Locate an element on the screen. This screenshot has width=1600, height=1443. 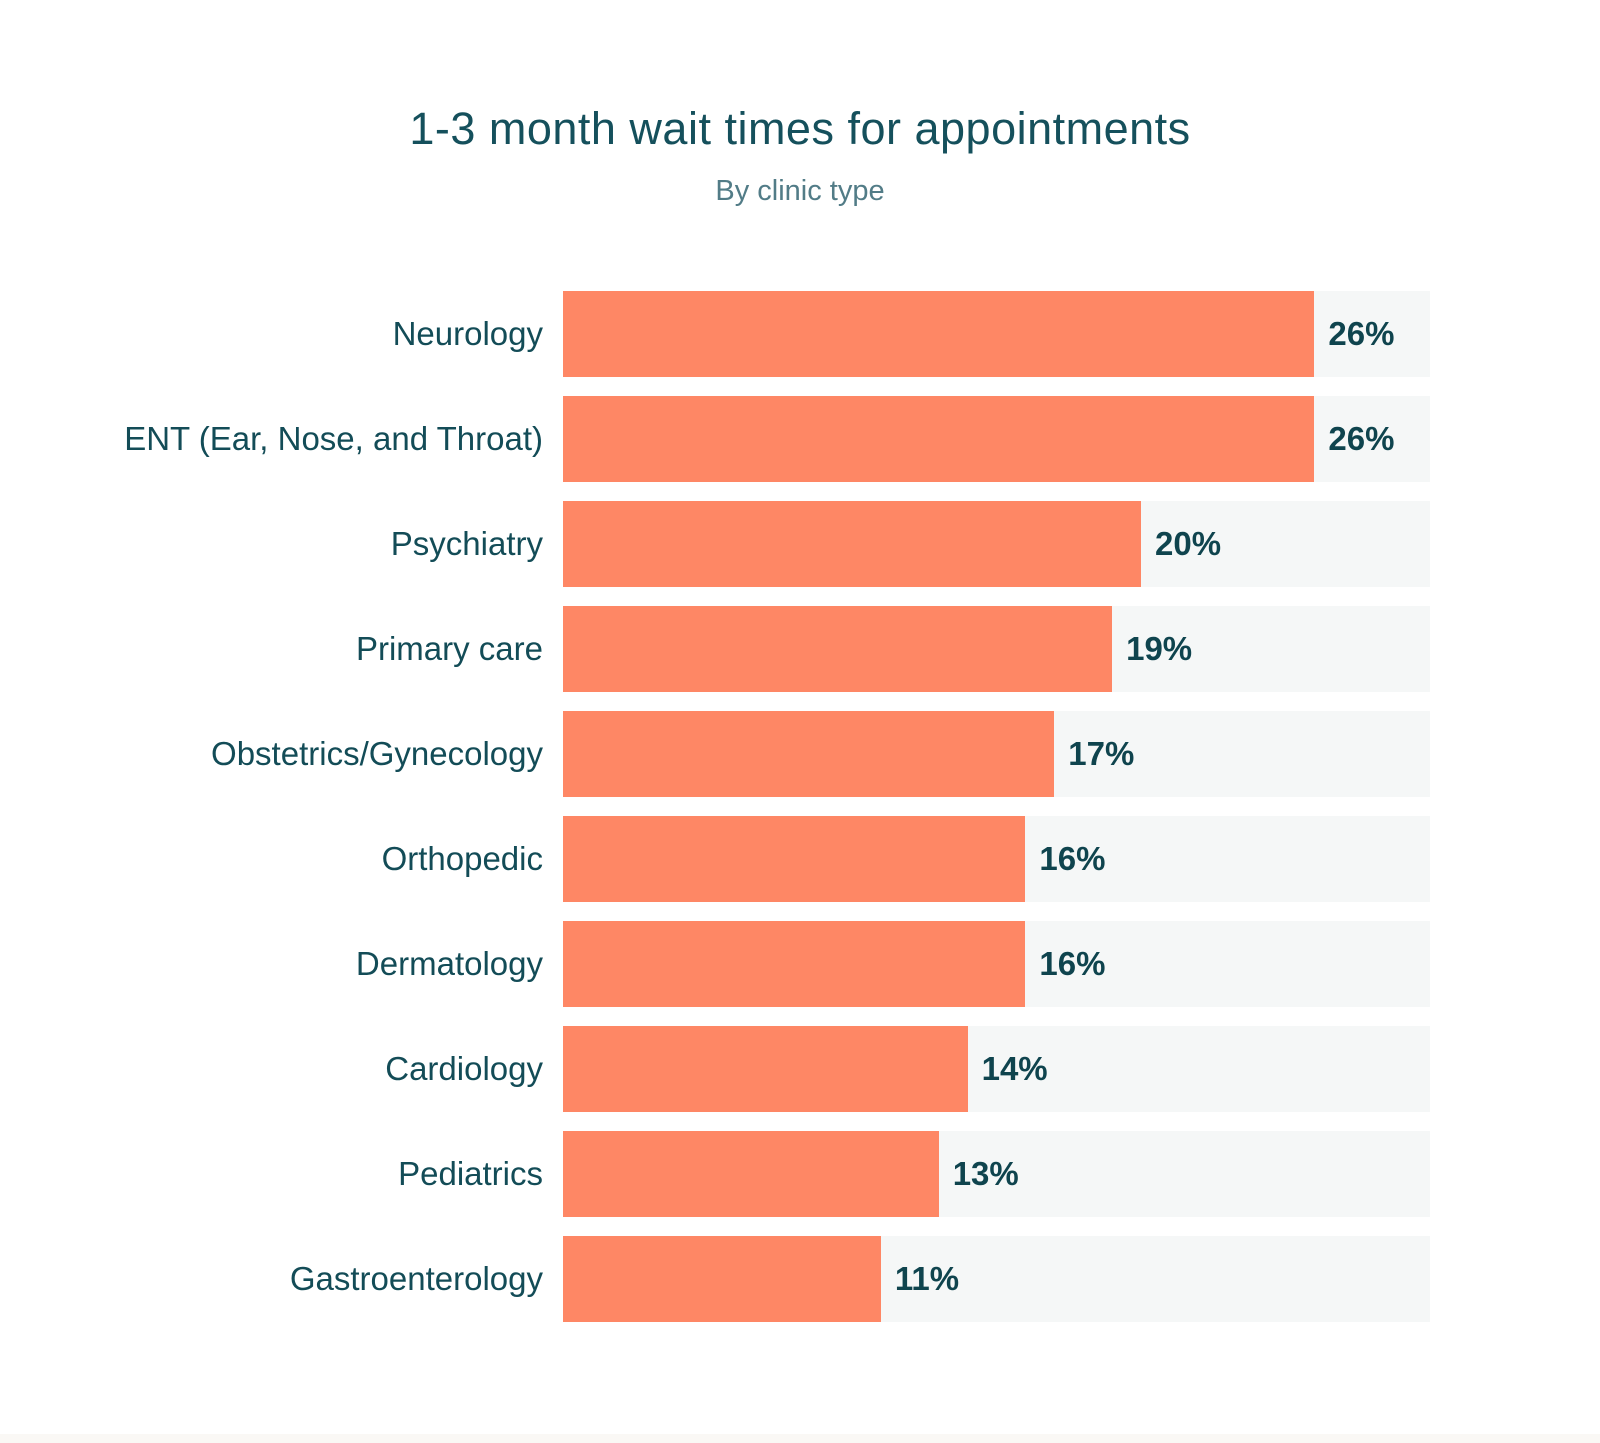
bar-track: 19% is located at coordinates (996, 649).